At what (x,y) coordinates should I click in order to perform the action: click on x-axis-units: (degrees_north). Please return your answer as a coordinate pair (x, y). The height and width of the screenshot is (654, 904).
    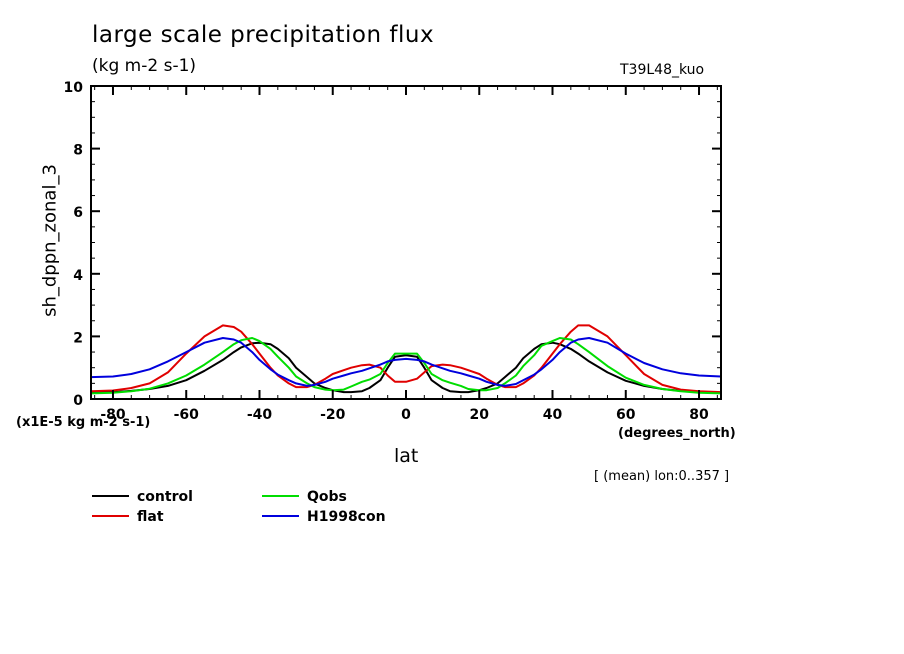
    Looking at the image, I should click on (677, 433).